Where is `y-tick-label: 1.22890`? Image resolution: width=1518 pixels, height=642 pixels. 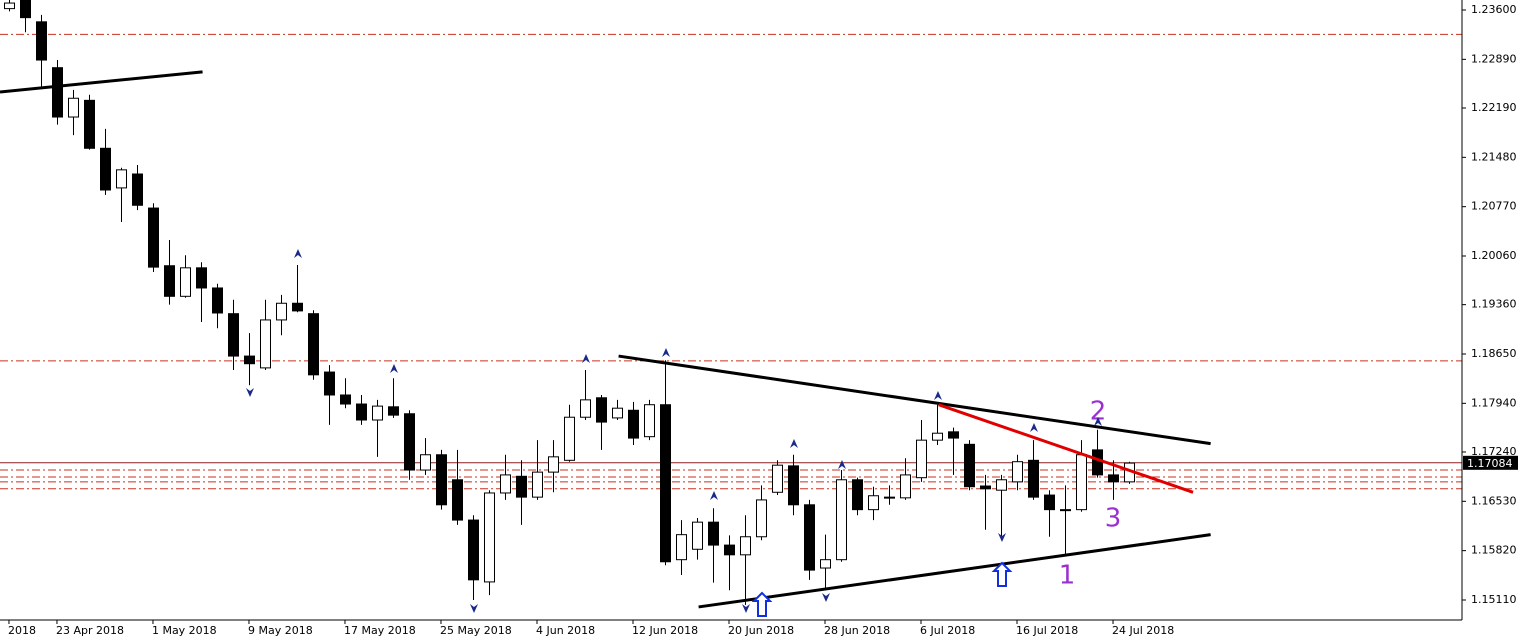 y-tick-label: 1.22890 is located at coordinates (1494, 58).